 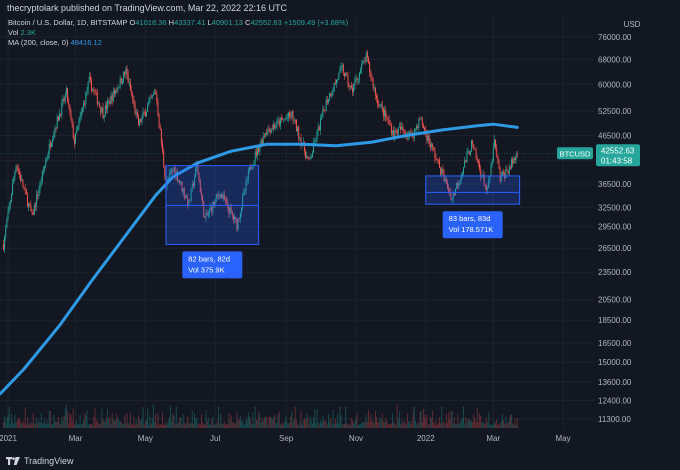 What do you see at coordinates (618, 150) in the screenshot?
I see `price-tag-value: 42552.63` at bounding box center [618, 150].